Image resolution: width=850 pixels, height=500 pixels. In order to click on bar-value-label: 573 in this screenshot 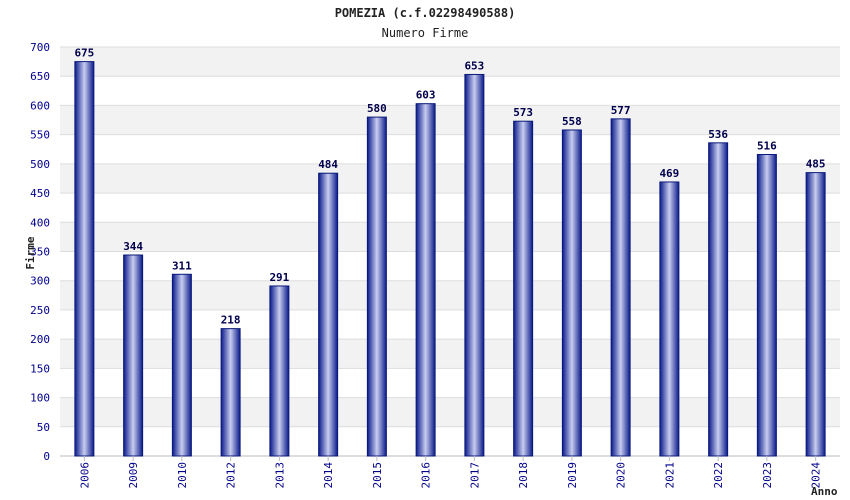, I will do `click(523, 112)`.